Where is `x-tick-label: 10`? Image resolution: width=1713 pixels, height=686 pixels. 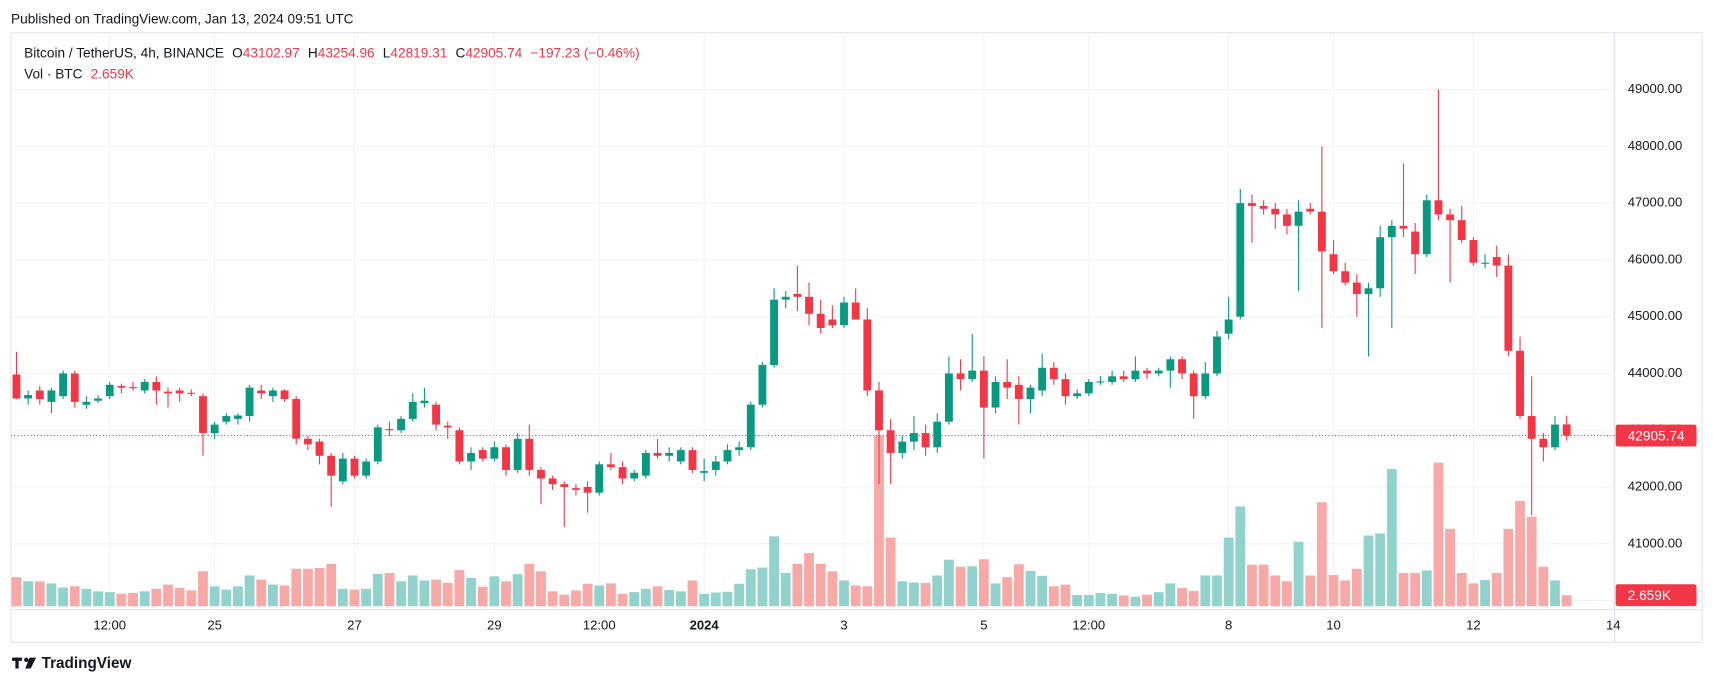 x-tick-label: 10 is located at coordinates (1333, 624).